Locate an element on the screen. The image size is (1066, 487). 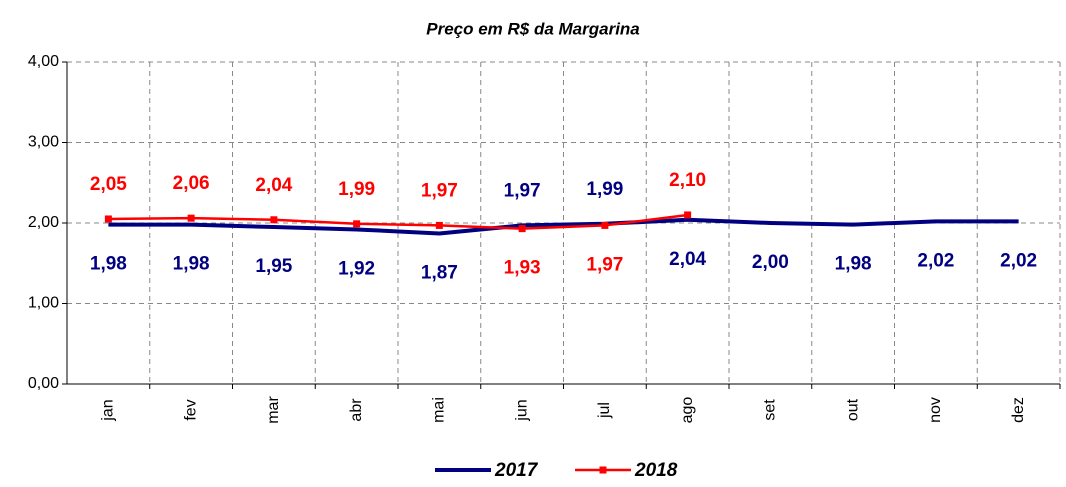
y-tick-label: 1,00 is located at coordinates (43, 303).